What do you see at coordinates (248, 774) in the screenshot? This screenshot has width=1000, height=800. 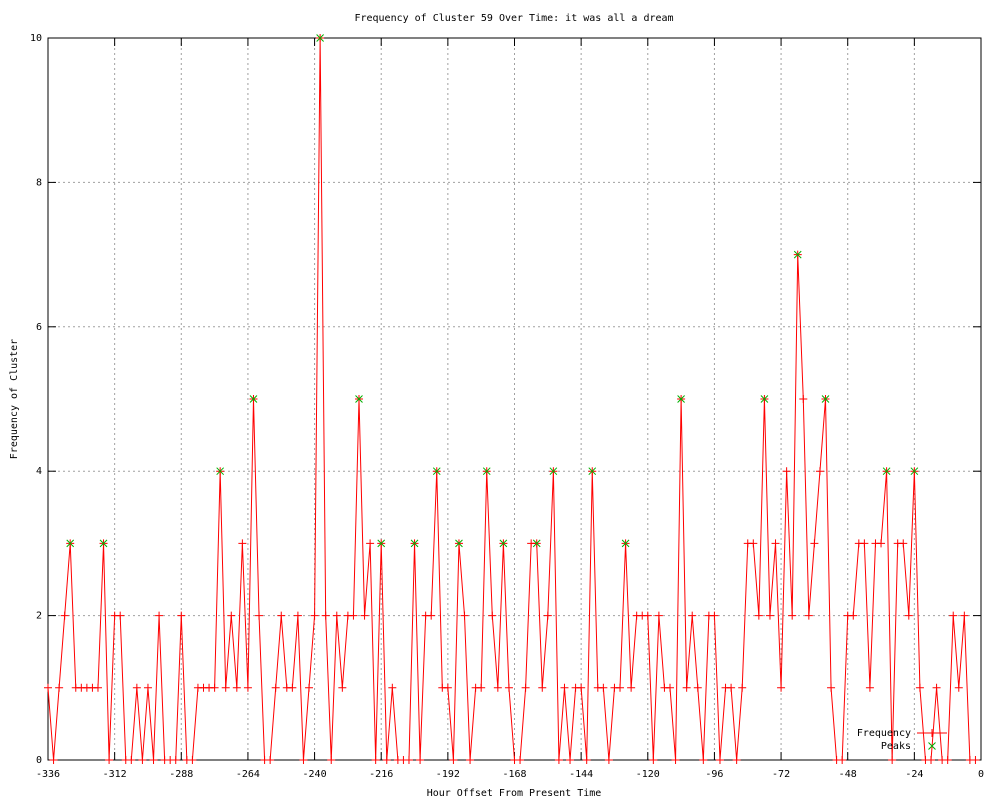 I see `x-tick-label: -264` at bounding box center [248, 774].